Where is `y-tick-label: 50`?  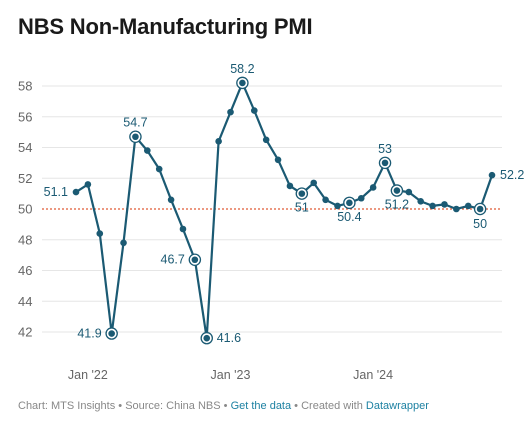 y-tick-label: 50 is located at coordinates (25, 209).